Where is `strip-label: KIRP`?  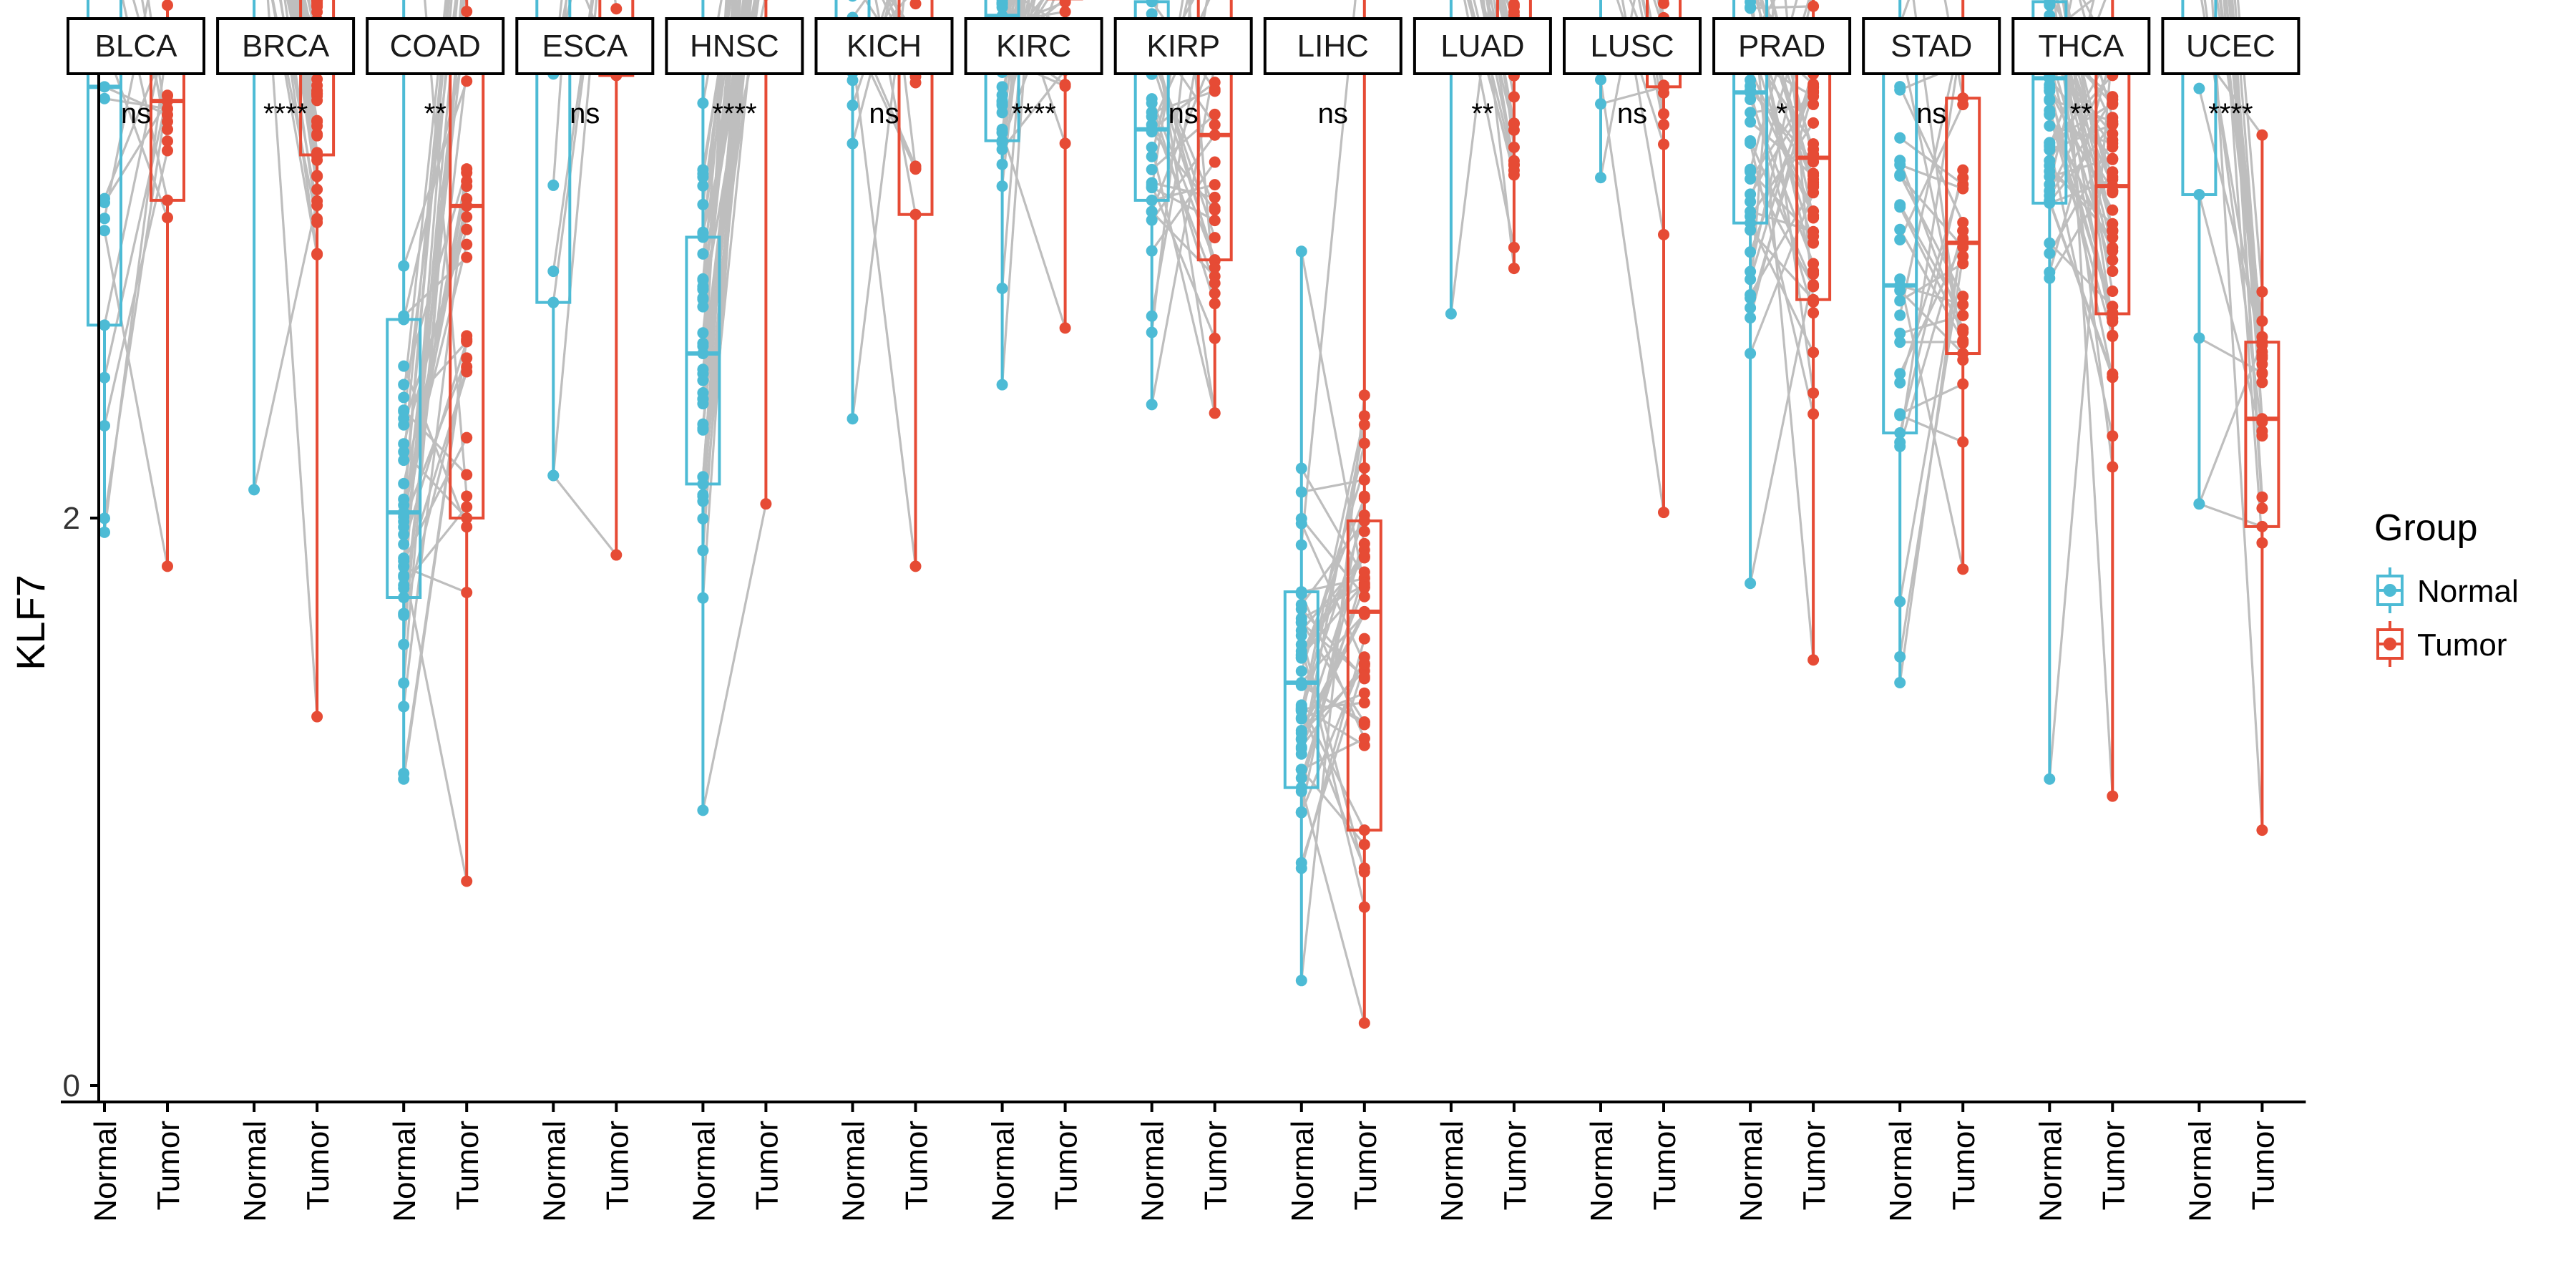
strip-label: KIRP is located at coordinates (1183, 46).